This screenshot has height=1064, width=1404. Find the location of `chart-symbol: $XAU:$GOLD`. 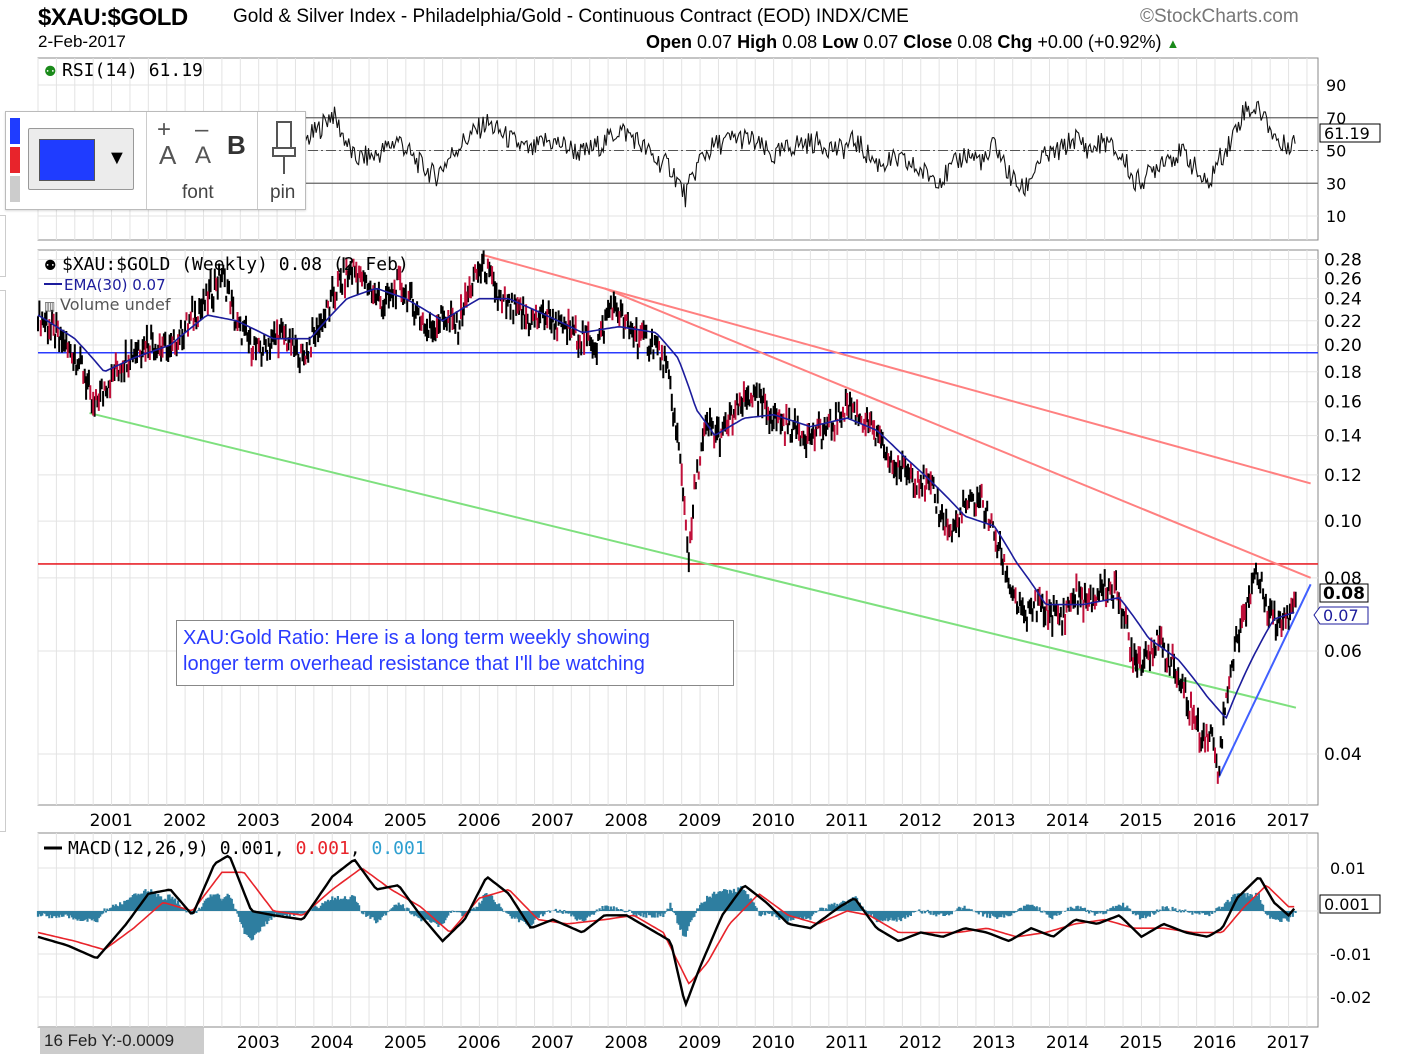

chart-symbol: $XAU:$GOLD is located at coordinates (113, 17).